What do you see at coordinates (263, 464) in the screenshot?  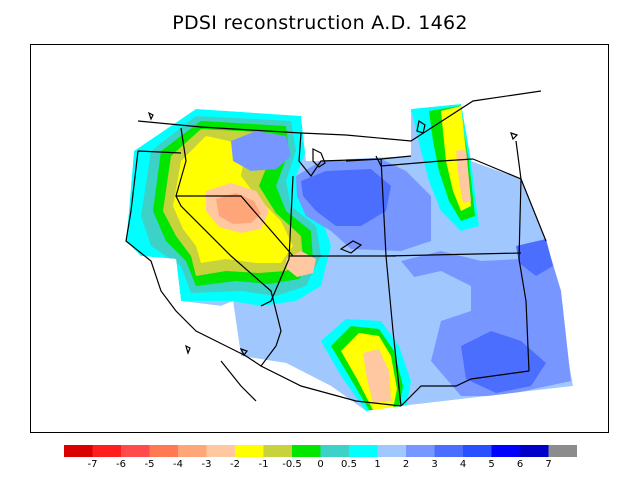 I see `colorbar-tick-label: -1` at bounding box center [263, 464].